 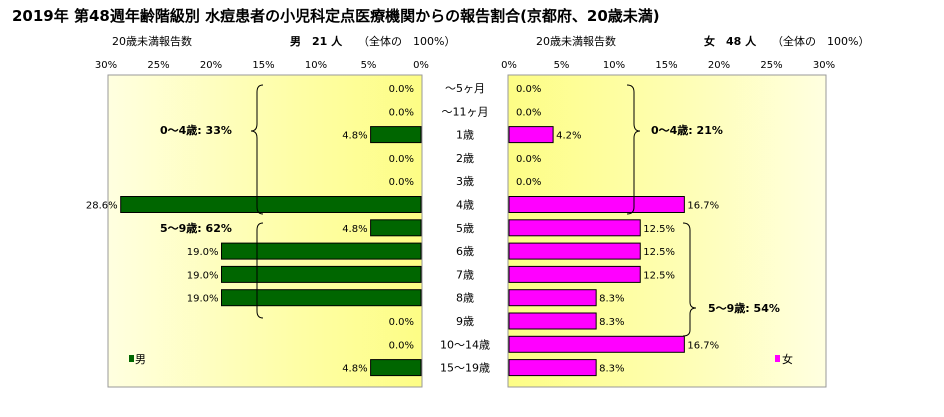 What do you see at coordinates (509, 65) in the screenshot?
I see `female-x-tick-label: 0%` at bounding box center [509, 65].